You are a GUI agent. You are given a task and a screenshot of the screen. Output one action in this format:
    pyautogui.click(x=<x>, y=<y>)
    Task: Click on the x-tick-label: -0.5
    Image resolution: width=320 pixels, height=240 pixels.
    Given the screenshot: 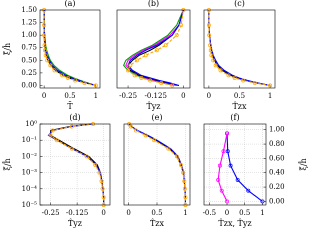 What is the action you would take?
    pyautogui.click(x=210, y=213)
    